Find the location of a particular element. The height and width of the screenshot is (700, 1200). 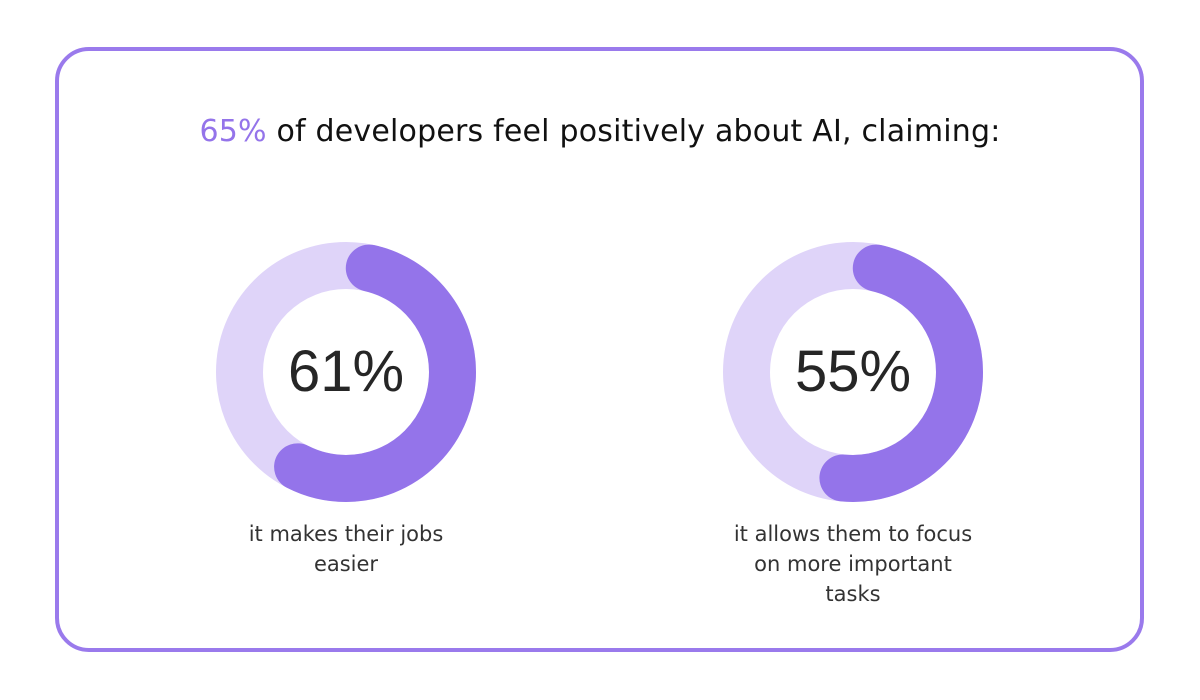

caption-line: on more important is located at coordinates (853, 564).